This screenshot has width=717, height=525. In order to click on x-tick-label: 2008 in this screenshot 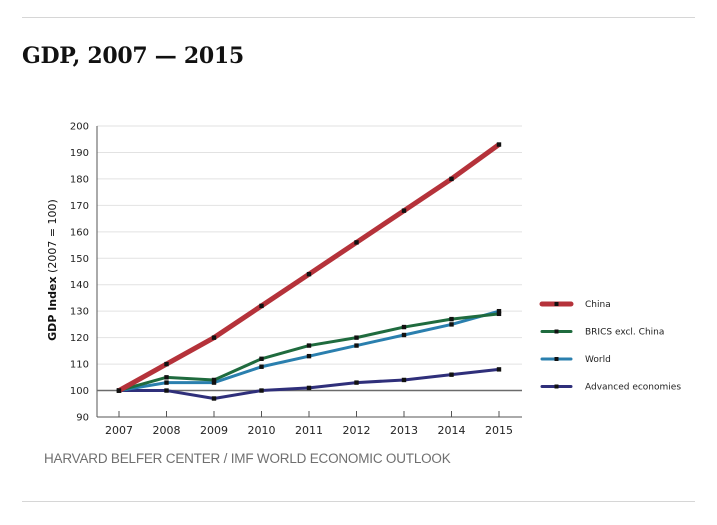, I will do `click(167, 430)`.